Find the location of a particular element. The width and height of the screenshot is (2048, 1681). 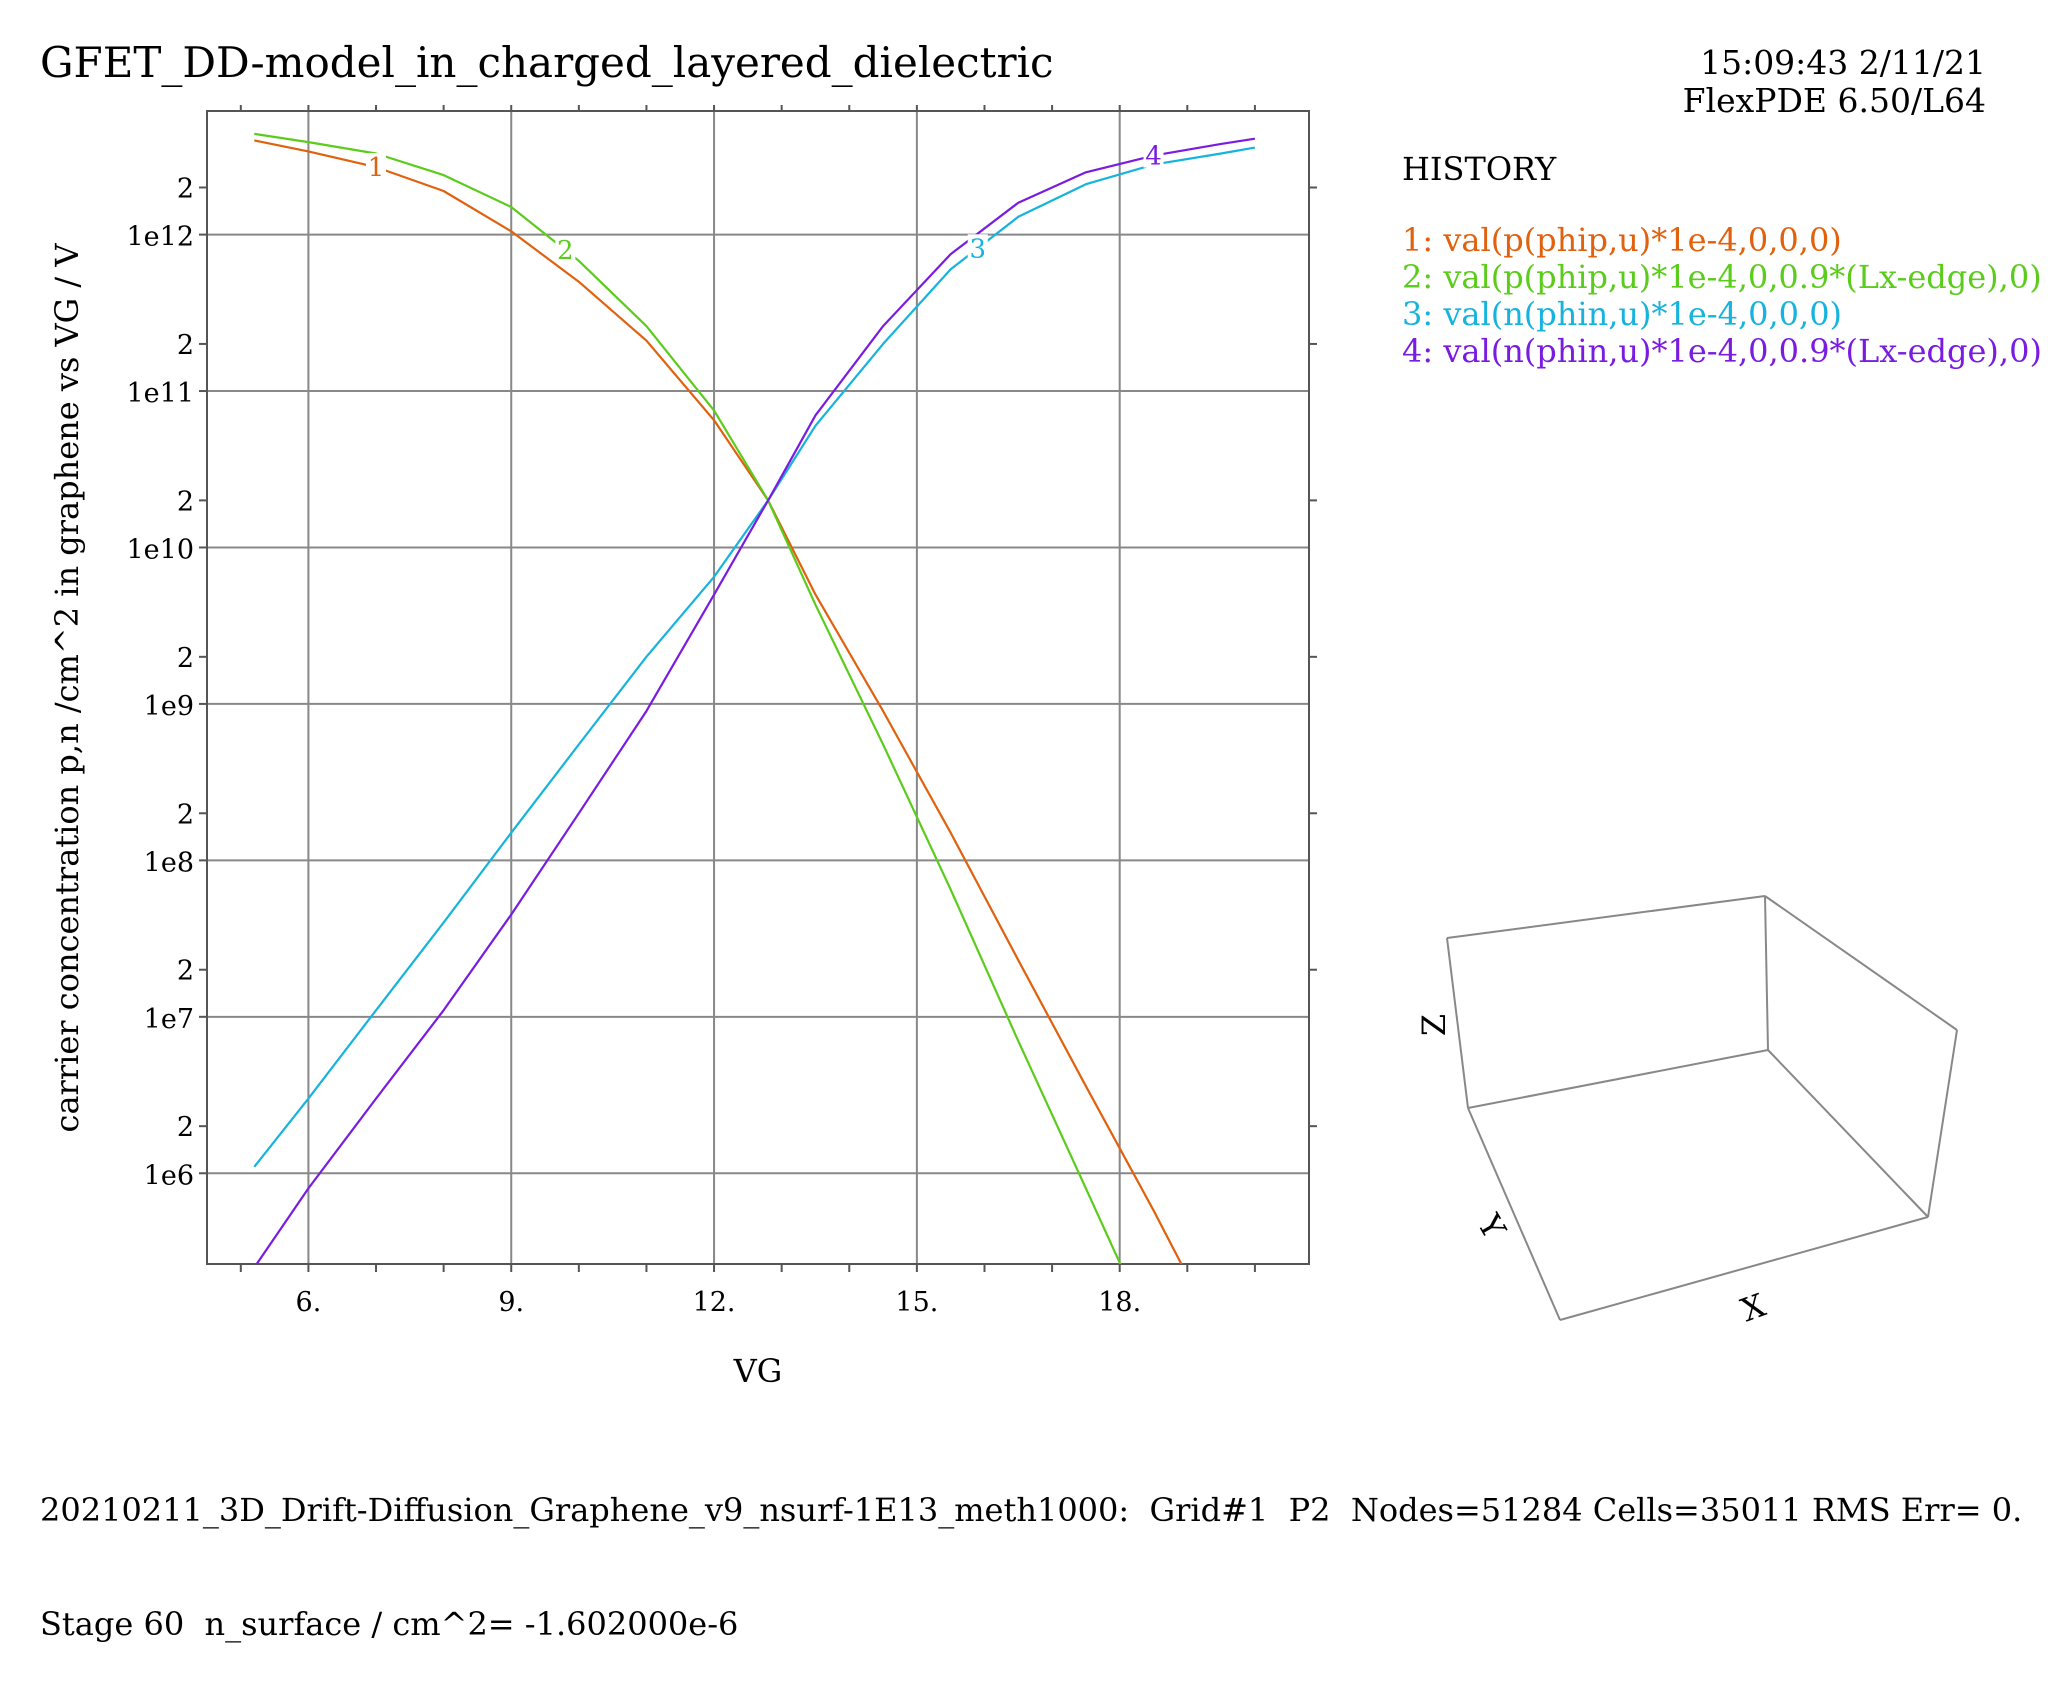

software-version: FlexPDE 6.50/L64 is located at coordinates (1834, 100).